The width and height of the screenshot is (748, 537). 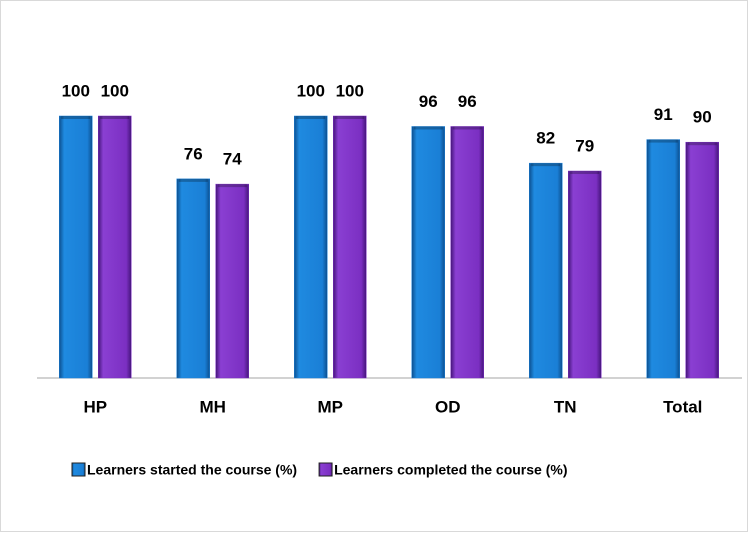 What do you see at coordinates (565, 406) in the screenshot?
I see `x-tick-label: TN` at bounding box center [565, 406].